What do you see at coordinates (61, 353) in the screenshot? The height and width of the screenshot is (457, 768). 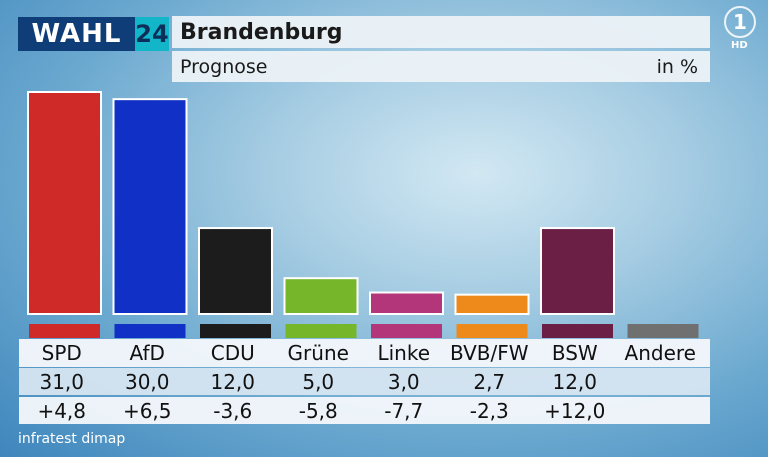 I see `party-label-spd: SPD` at bounding box center [61, 353].